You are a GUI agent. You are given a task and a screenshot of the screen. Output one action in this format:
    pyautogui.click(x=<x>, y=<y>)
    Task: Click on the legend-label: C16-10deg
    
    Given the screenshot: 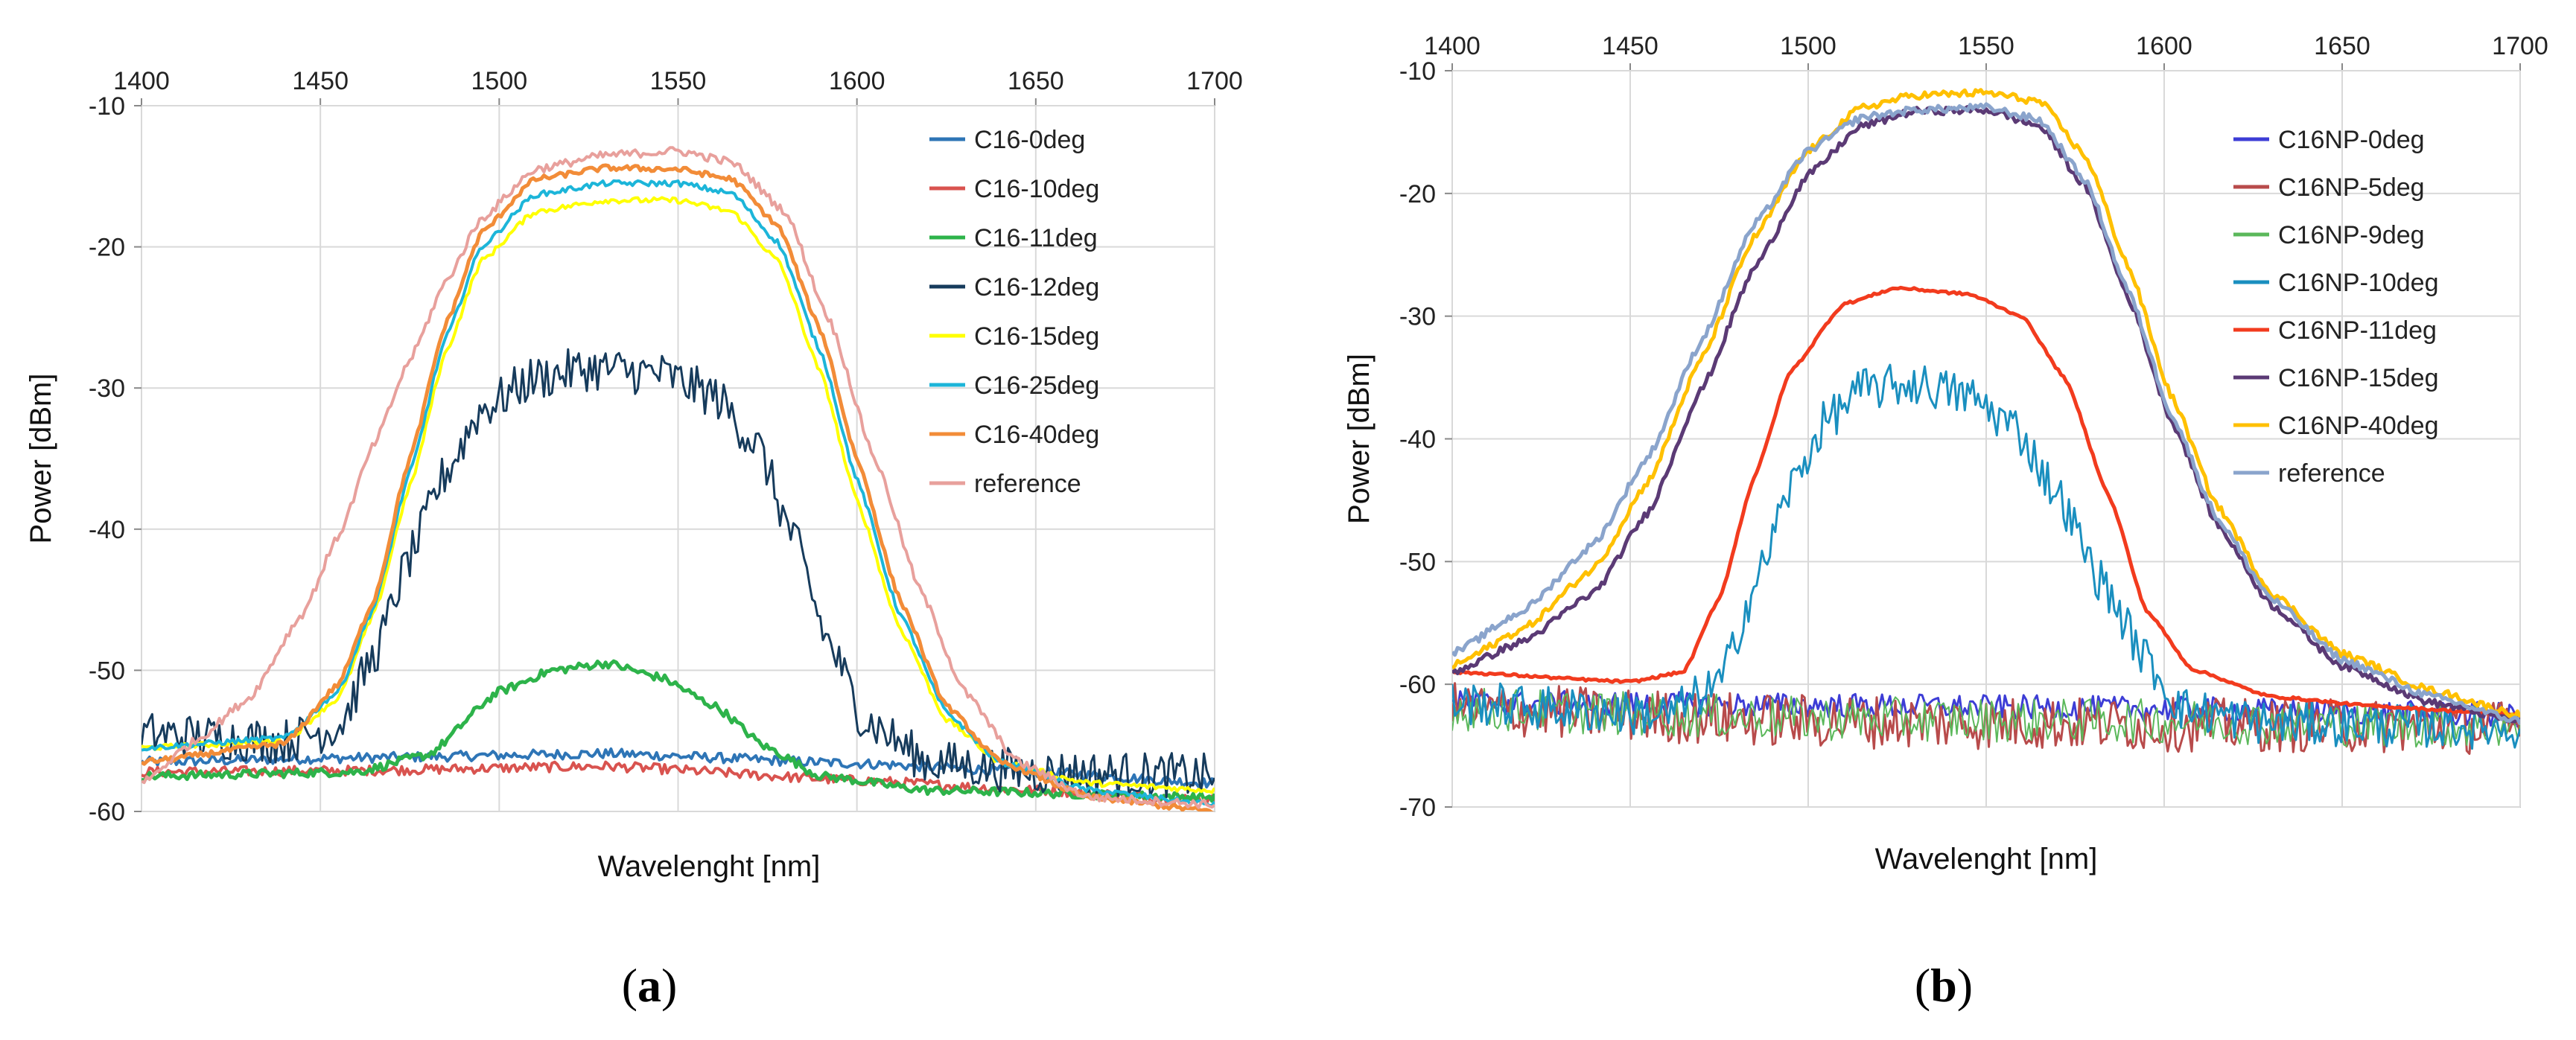 What is the action you would take?
    pyautogui.click(x=1036, y=189)
    